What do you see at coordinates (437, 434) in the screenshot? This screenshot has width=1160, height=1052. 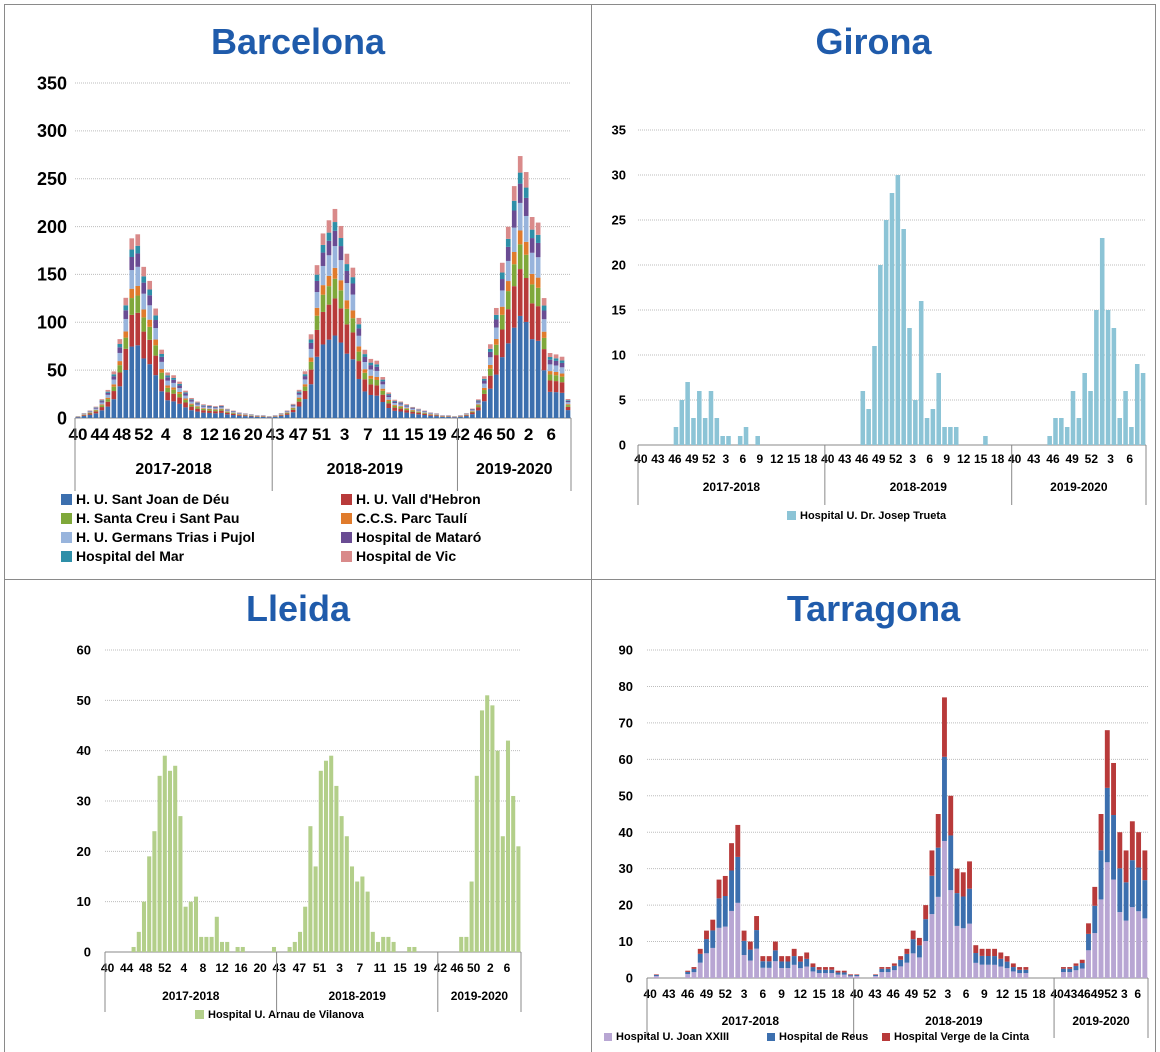 I see `x-tick-label: 19` at bounding box center [437, 434].